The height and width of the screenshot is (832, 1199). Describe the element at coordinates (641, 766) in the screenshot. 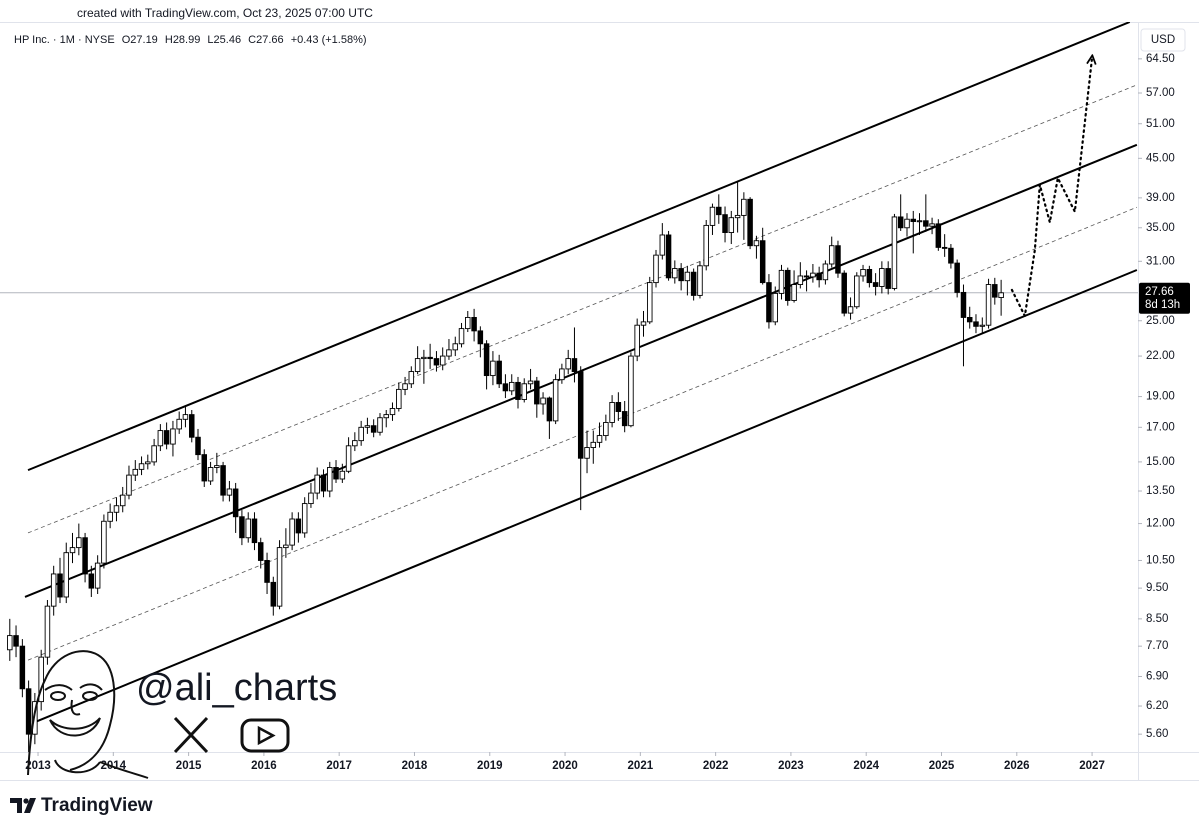

I see `x-tick-label: 2021` at that location.